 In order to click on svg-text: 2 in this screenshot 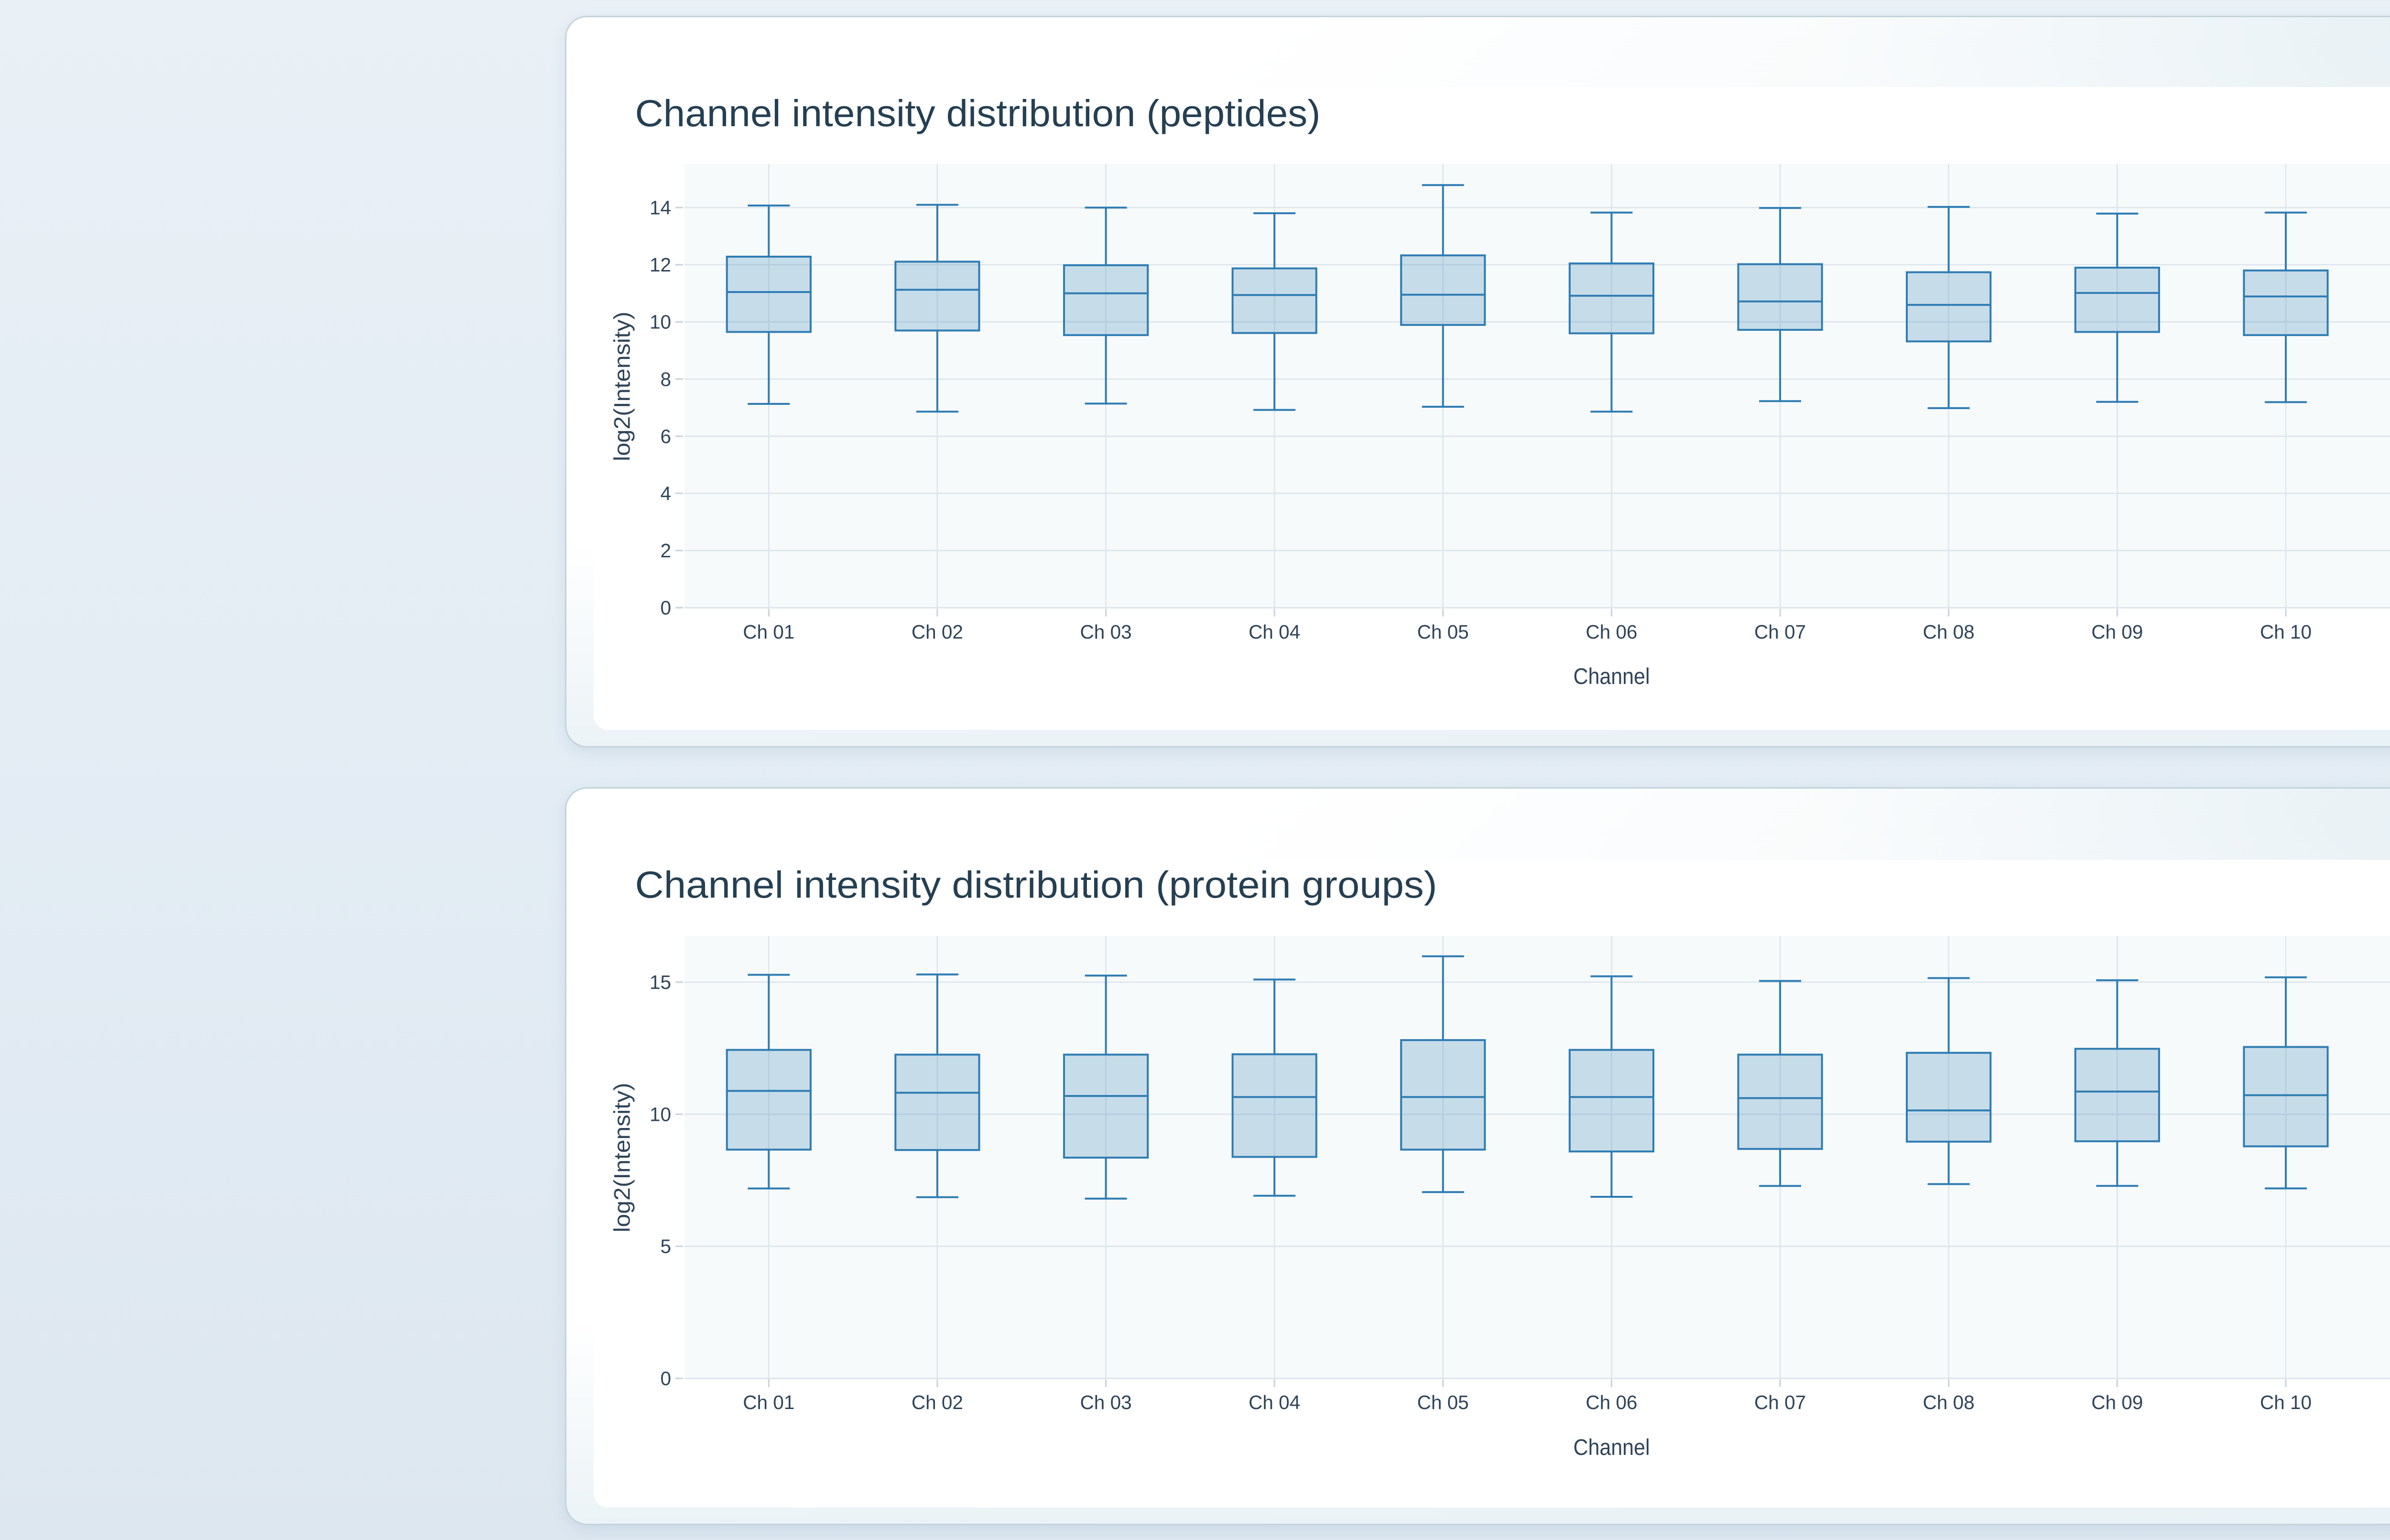, I will do `click(665, 551)`.